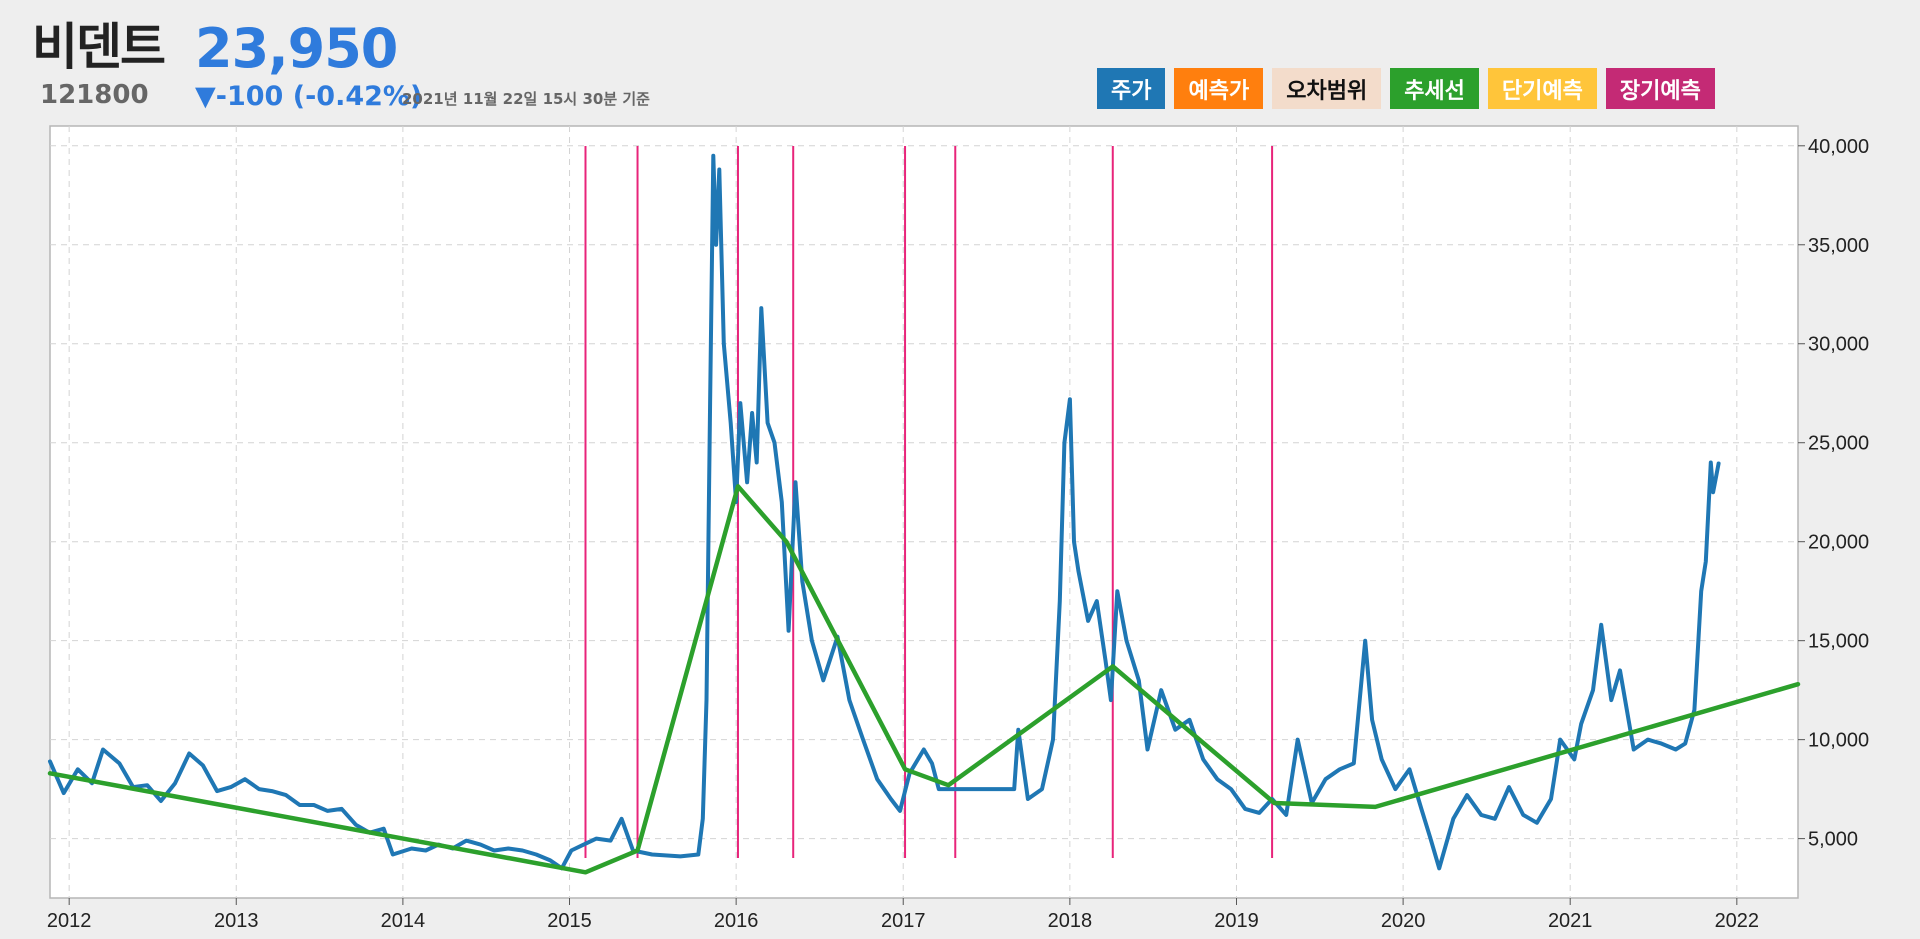 The height and width of the screenshot is (939, 1920). What do you see at coordinates (1434, 88) in the screenshot?
I see `legend-item-trendline: 추세선` at bounding box center [1434, 88].